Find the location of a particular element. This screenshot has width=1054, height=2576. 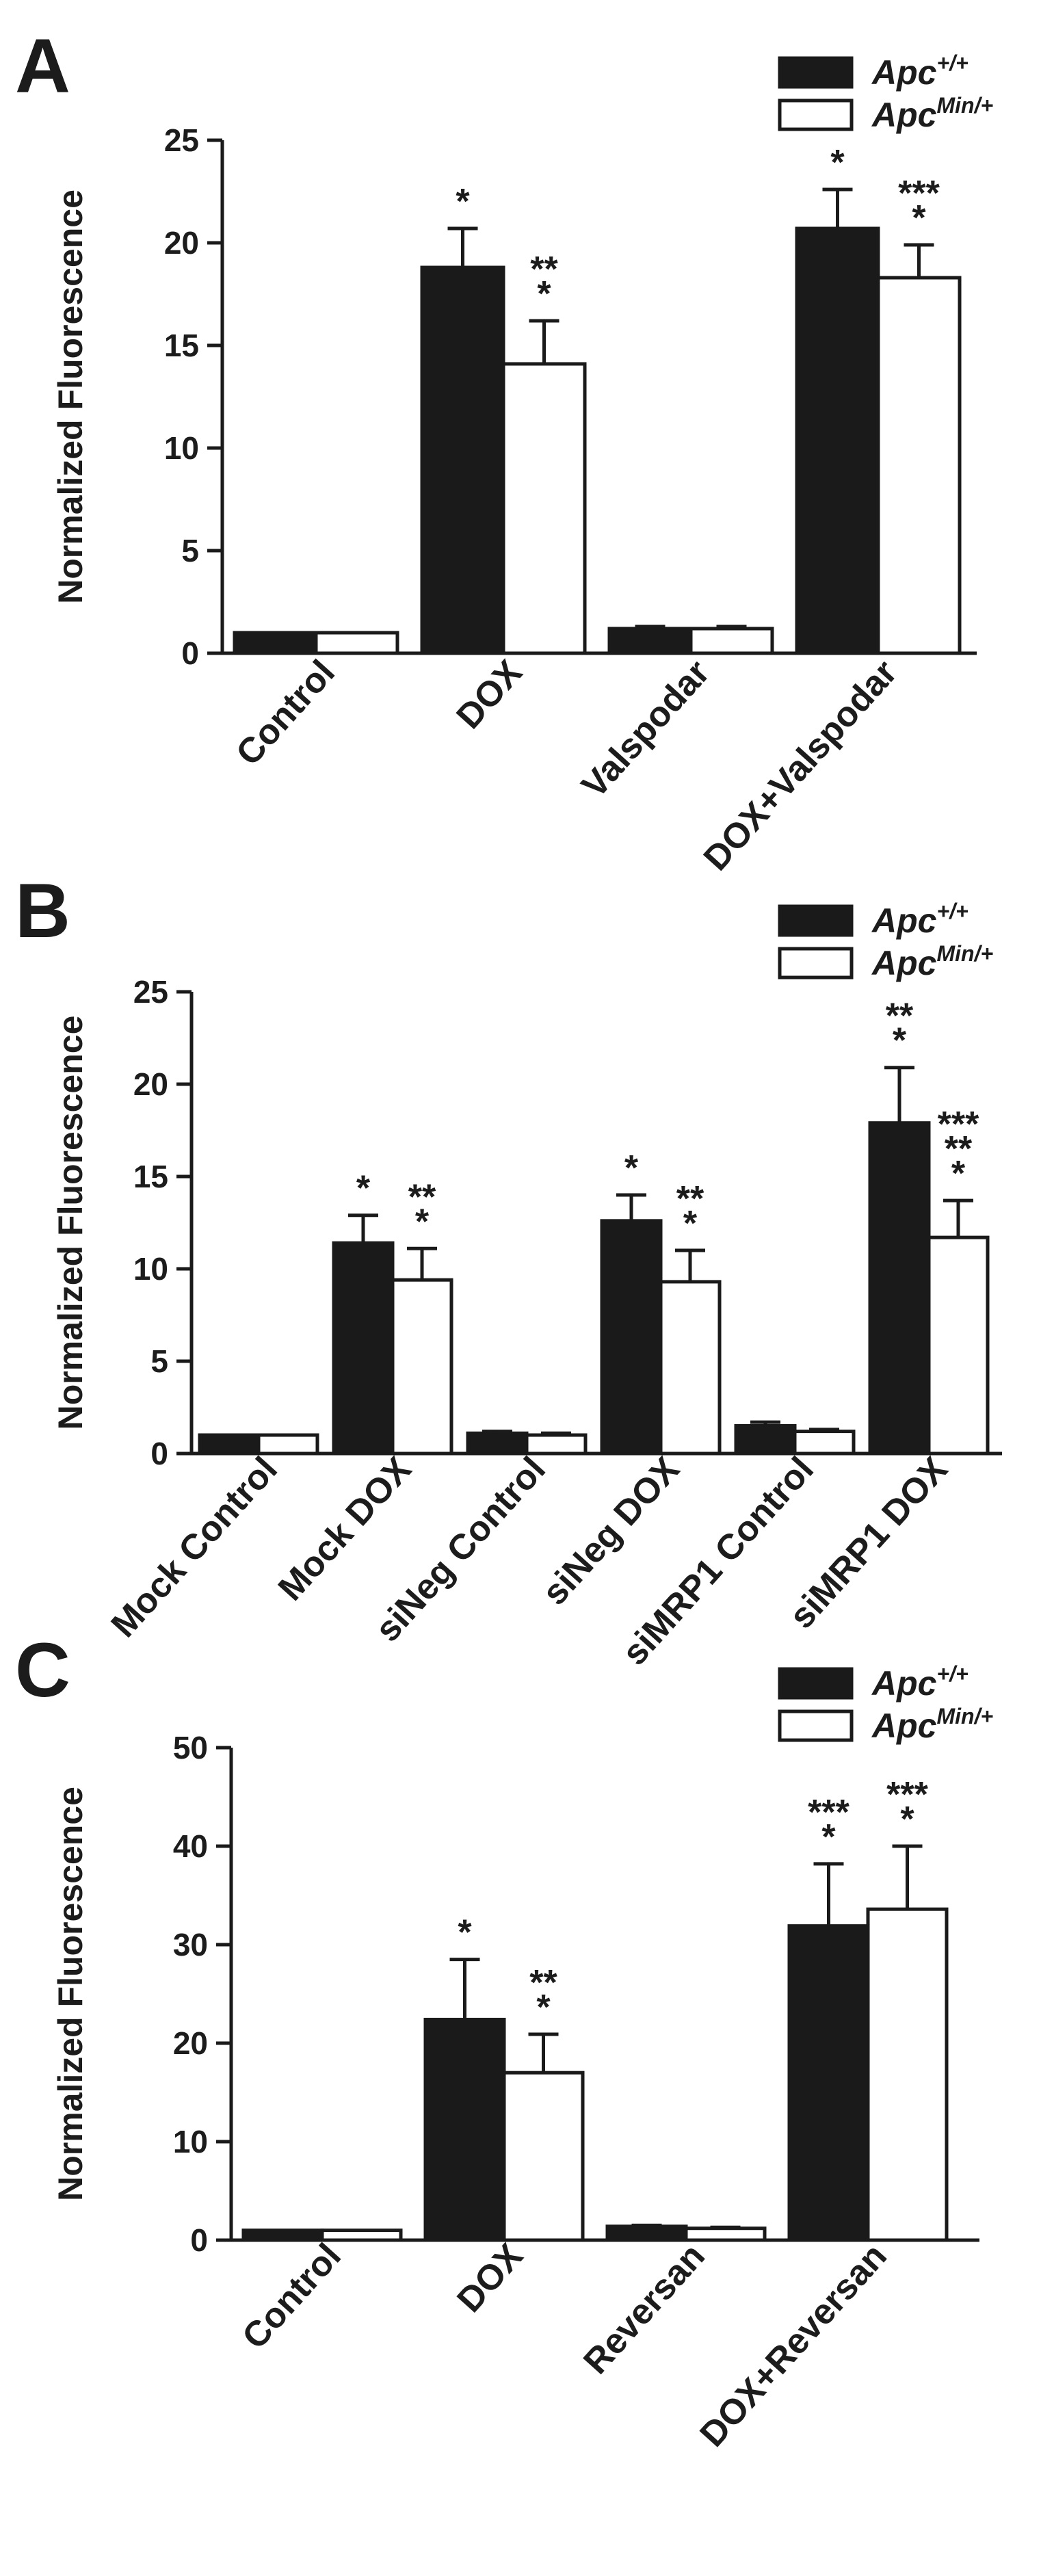

panel-letter: A is located at coordinates (42, 66).